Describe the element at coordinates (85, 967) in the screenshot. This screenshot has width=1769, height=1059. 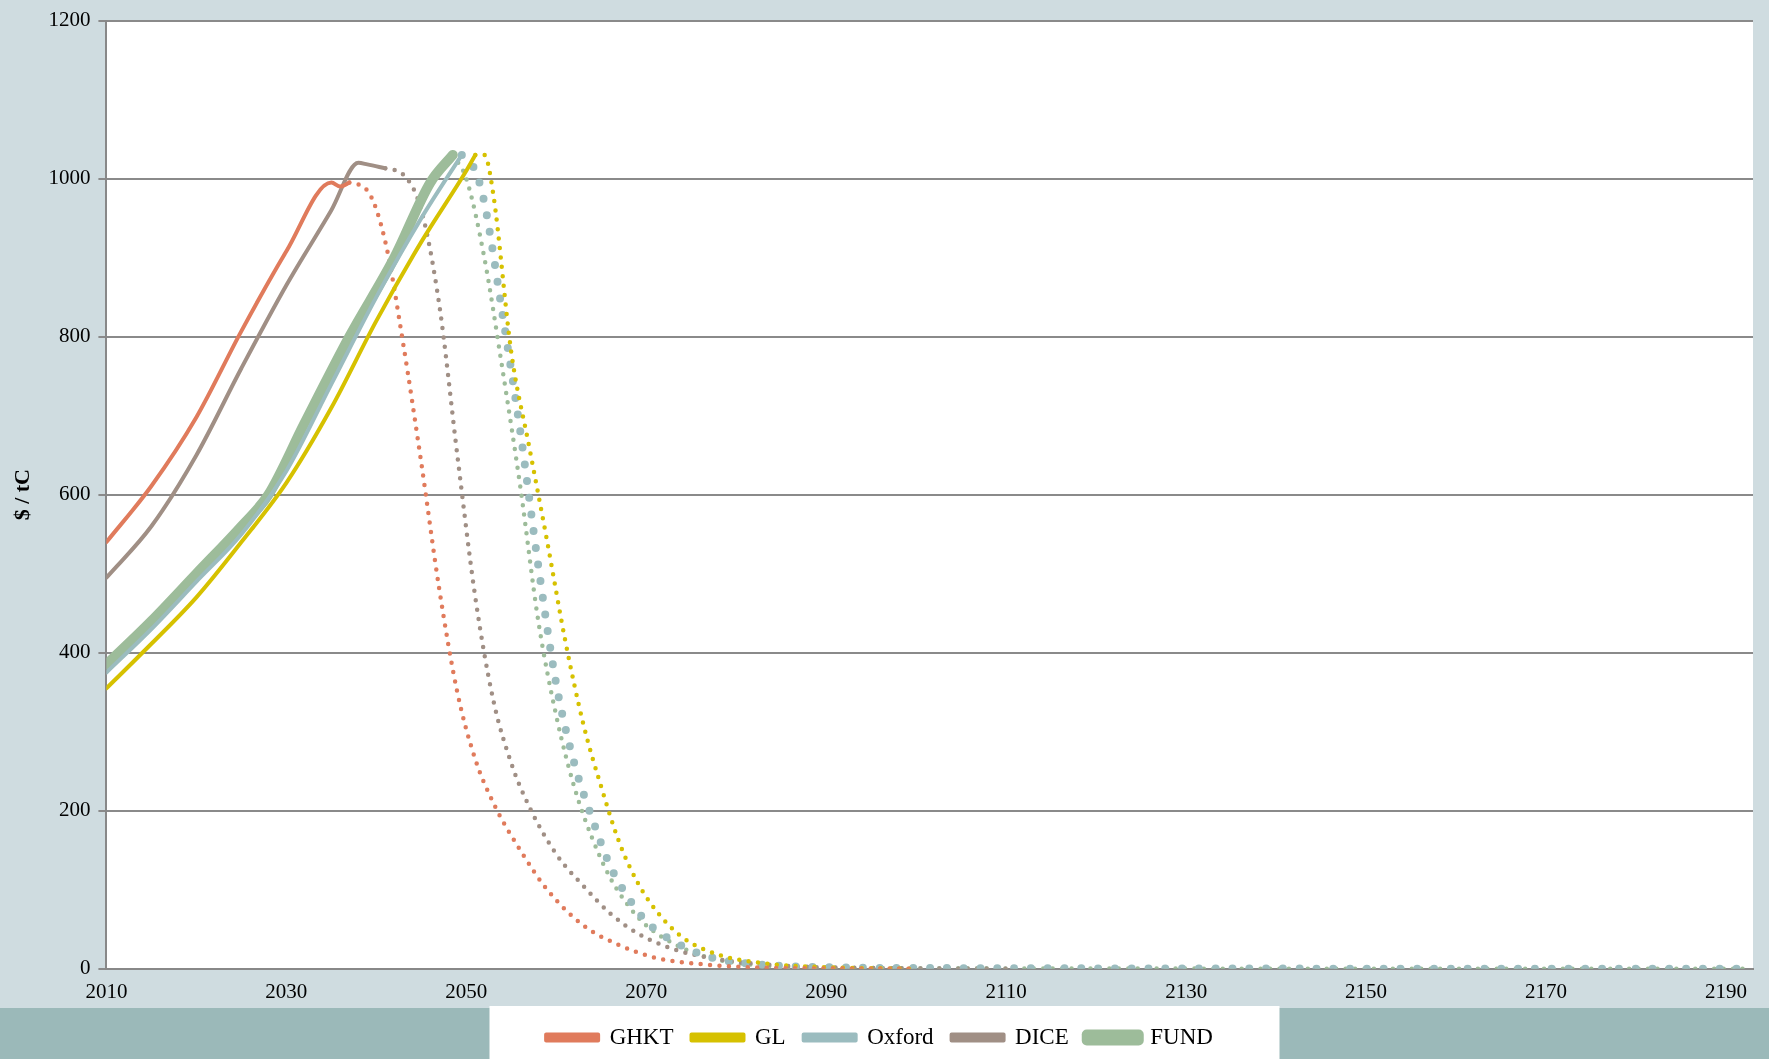
I see `y-tick-label: 0` at that location.